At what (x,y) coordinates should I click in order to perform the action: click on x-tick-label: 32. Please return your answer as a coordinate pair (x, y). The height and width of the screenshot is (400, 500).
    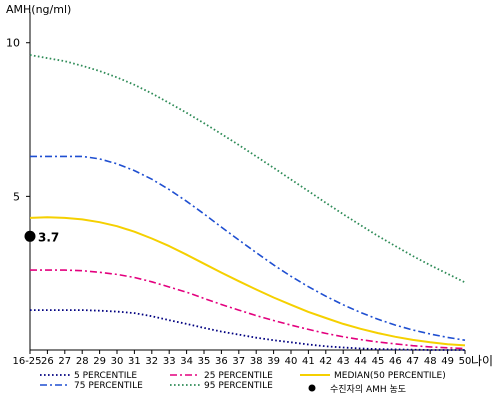
    Looking at the image, I should click on (151, 361).